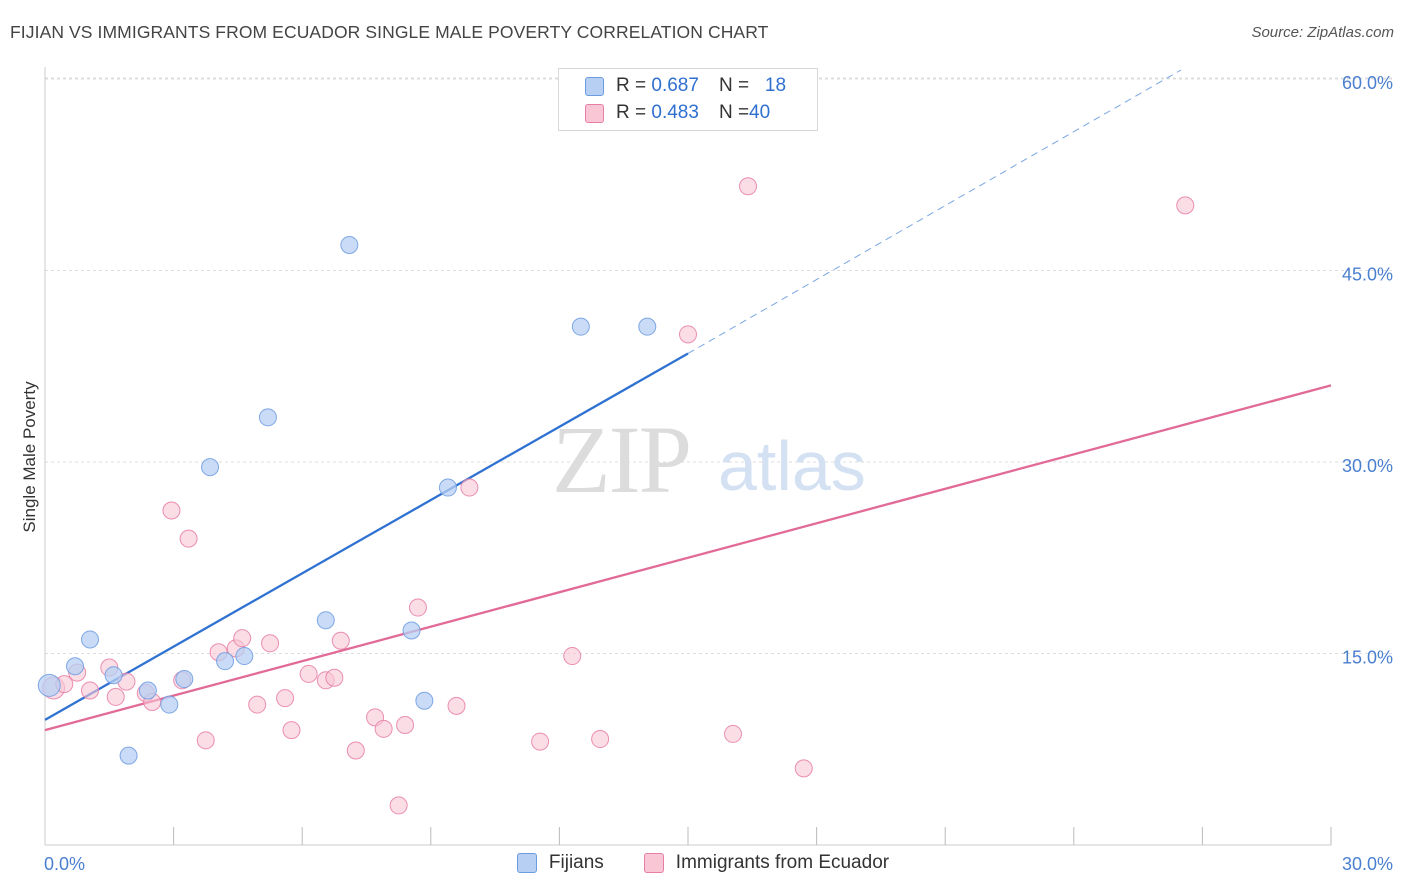 Image resolution: width=1406 pixels, height=892 pixels. I want to click on legend-row-fijians: R = 0.687 N = 18, so click(685, 86).